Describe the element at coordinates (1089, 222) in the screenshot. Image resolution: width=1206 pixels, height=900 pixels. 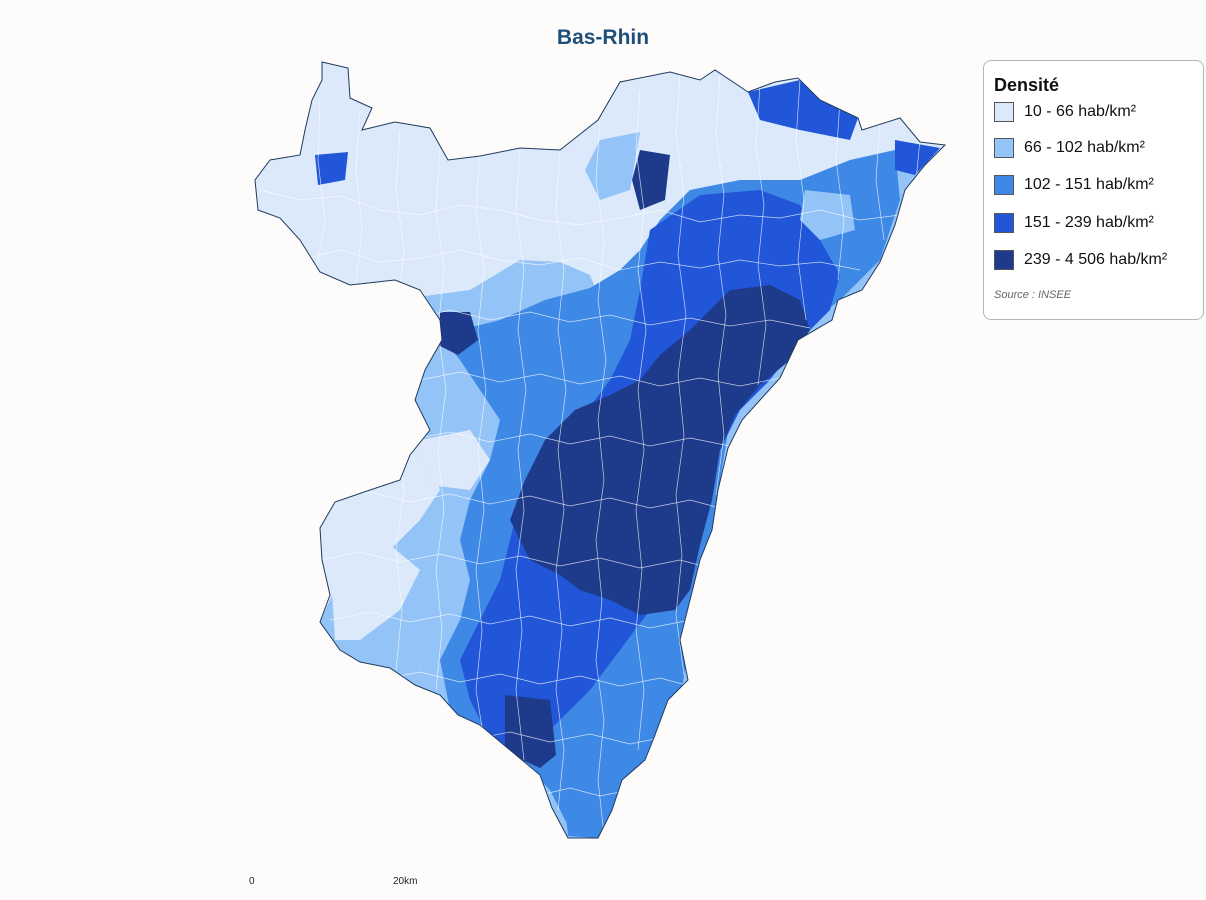
I see `legend-label: 151 - 239 hab/km²` at that location.